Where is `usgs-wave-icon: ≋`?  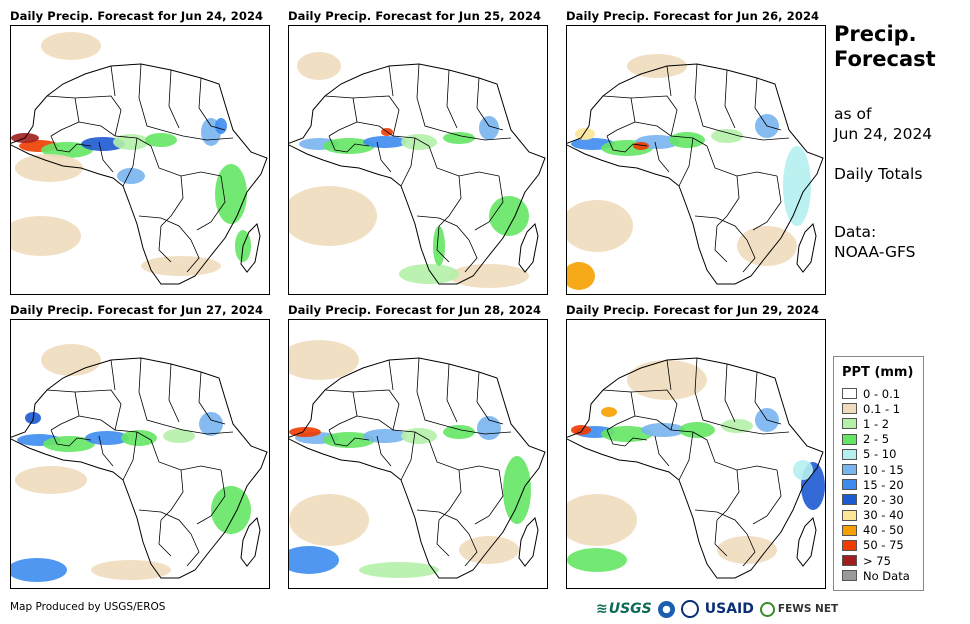
usgs-wave-icon: ≋ is located at coordinates (602, 609).